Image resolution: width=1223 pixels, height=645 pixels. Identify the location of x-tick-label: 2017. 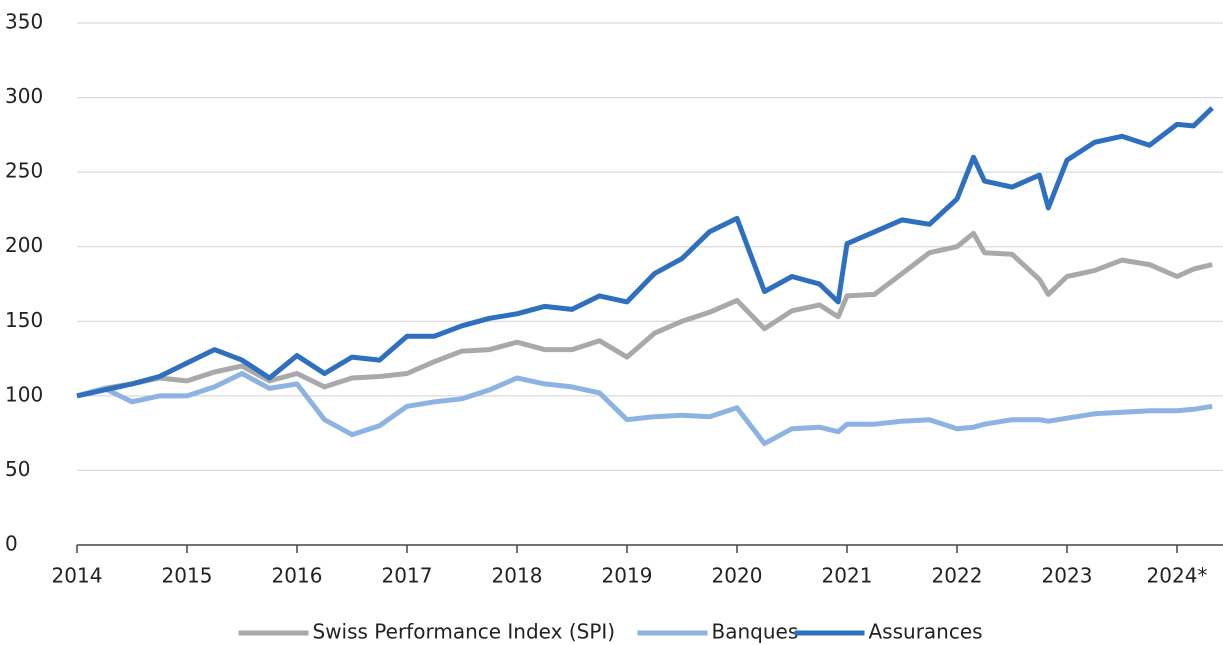
(407, 576).